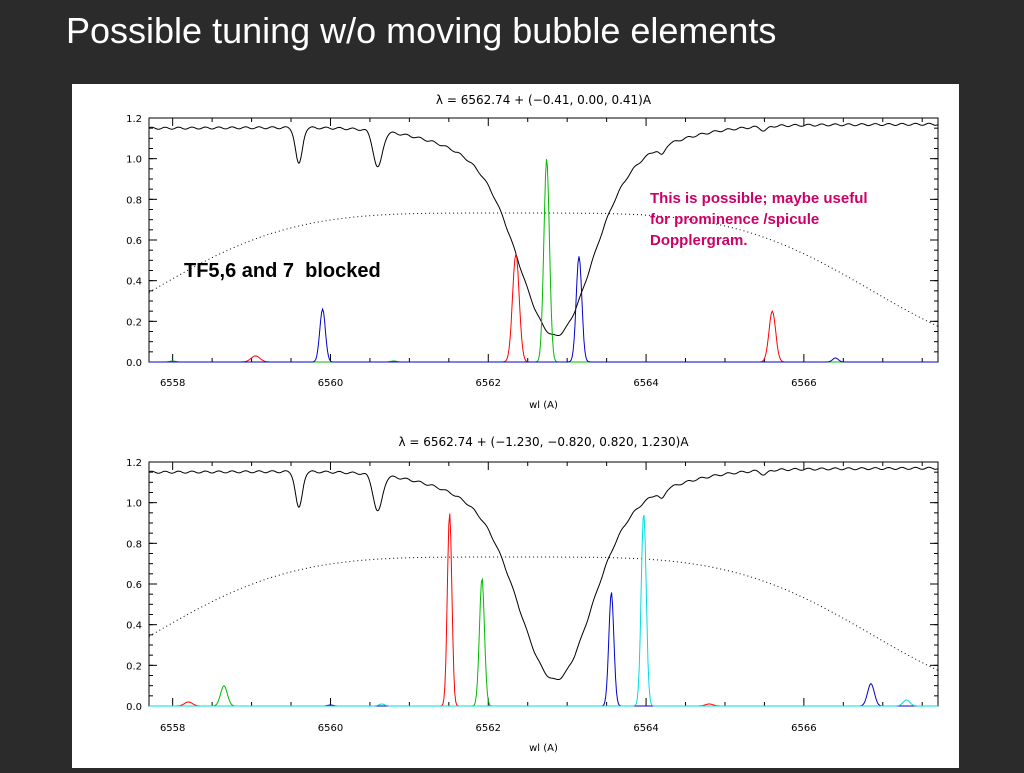  Describe the element at coordinates (134, 200) in the screenshot. I see `chart-1-ytick-label-0.8: 0.8` at that location.